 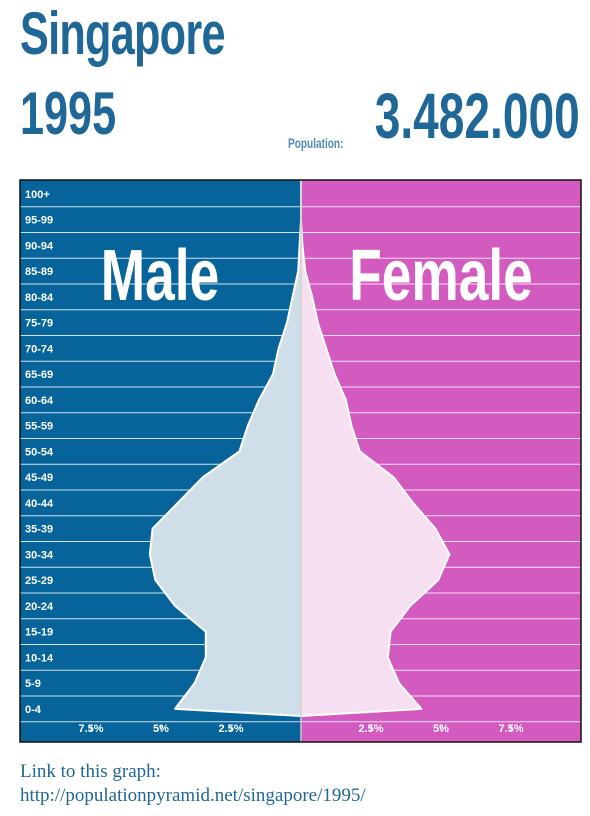 What do you see at coordinates (39, 581) in the screenshot?
I see `age-group-label: 25-29` at bounding box center [39, 581].